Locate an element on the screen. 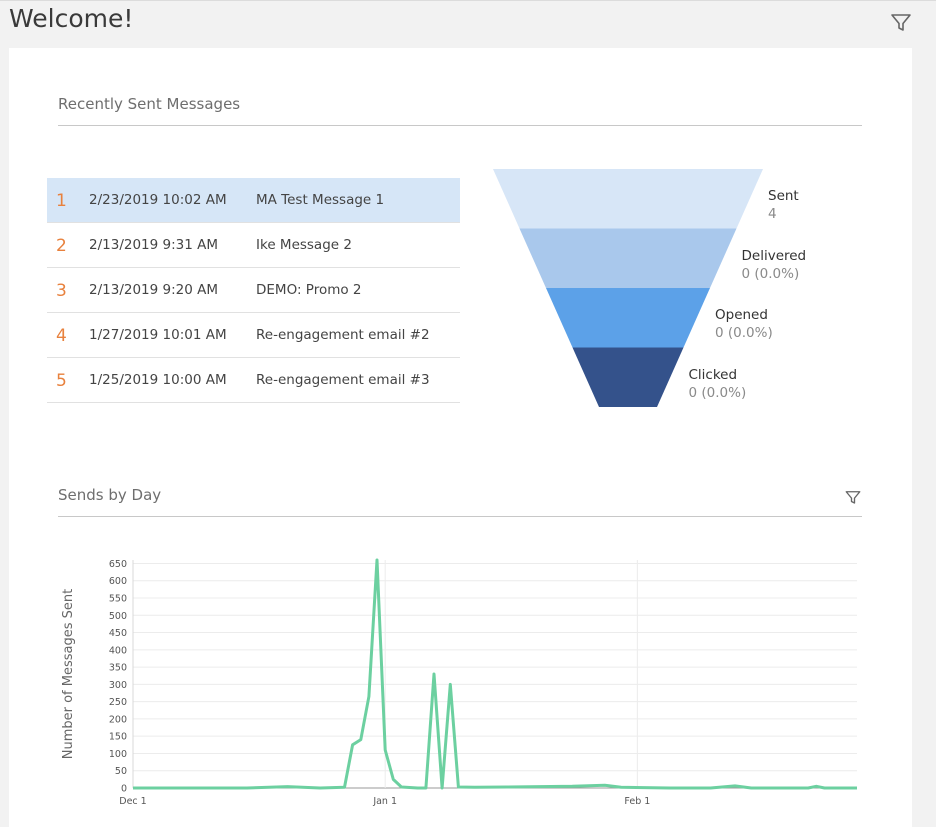  y-tick-label: 250 is located at coordinates (118, 702).